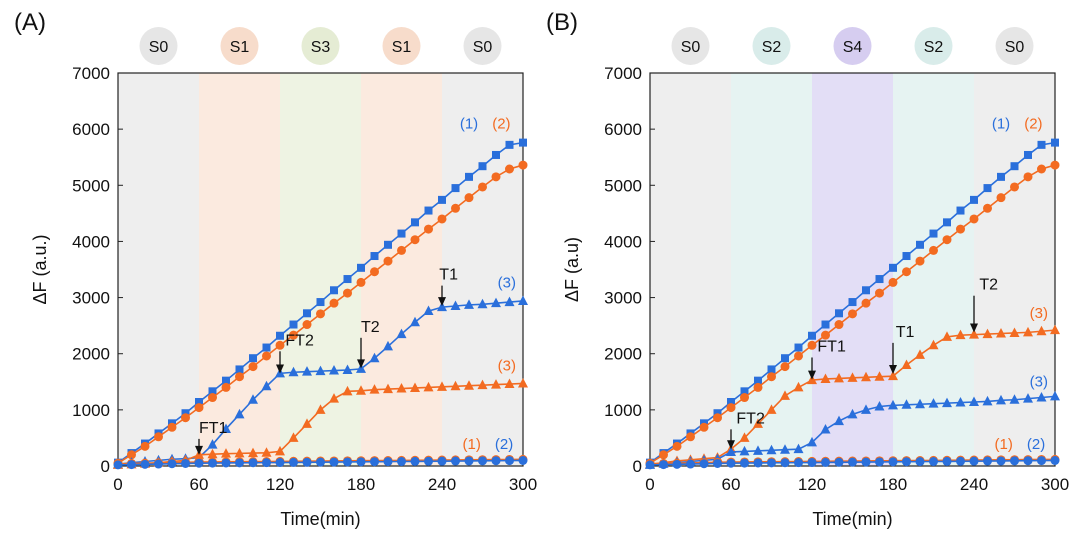 Image resolution: width=1084 pixels, height=536 pixels. What do you see at coordinates (91, 185) in the screenshot?
I see `y-tick-label: 5000` at bounding box center [91, 185].